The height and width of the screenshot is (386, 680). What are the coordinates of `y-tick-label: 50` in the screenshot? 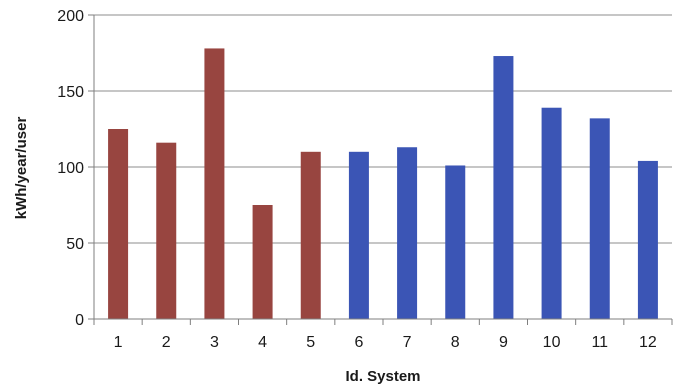 It's located at (75, 244).